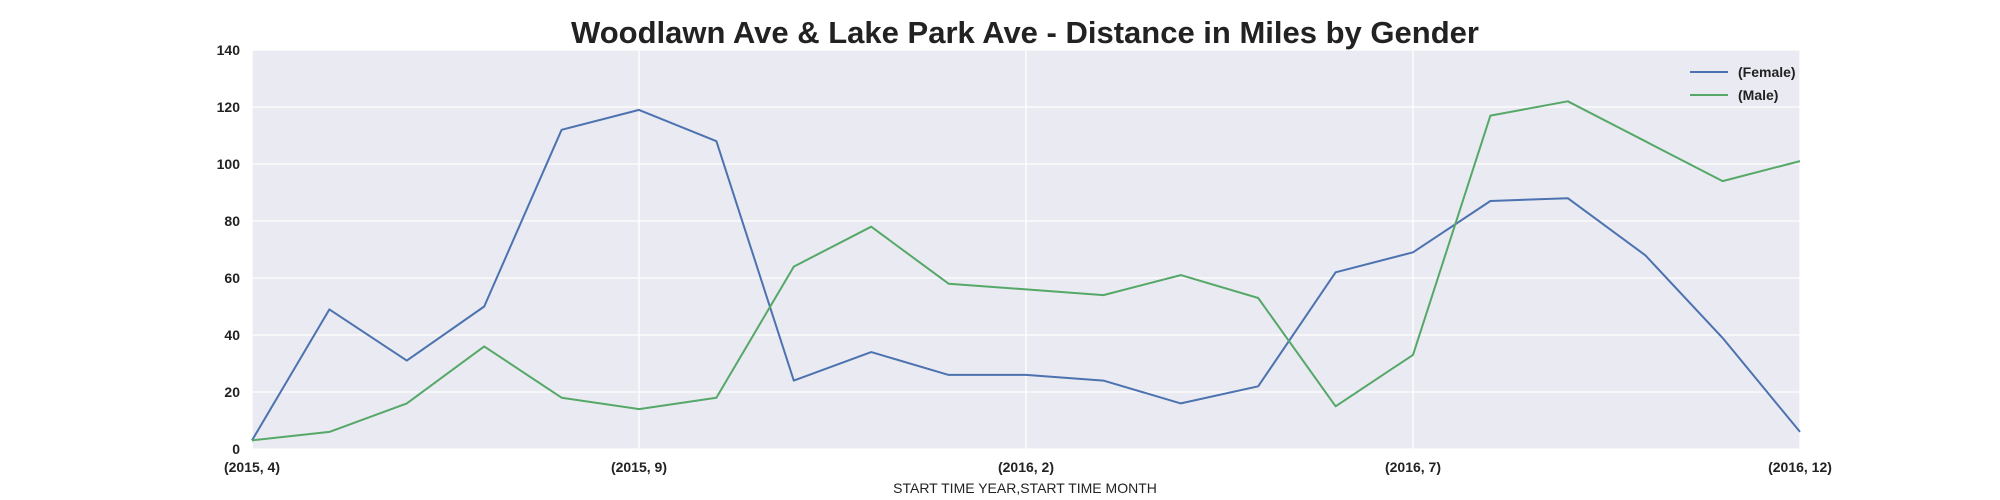  What do you see at coordinates (236, 449) in the screenshot?
I see `y-tick-label: 0` at bounding box center [236, 449].